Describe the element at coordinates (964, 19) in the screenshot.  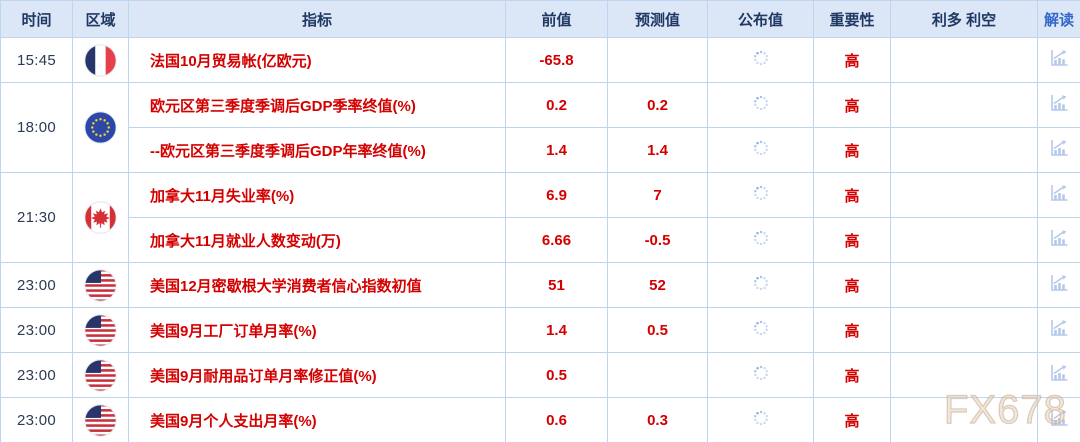
I see `col-header-bull-bear: 利多 利空` at that location.